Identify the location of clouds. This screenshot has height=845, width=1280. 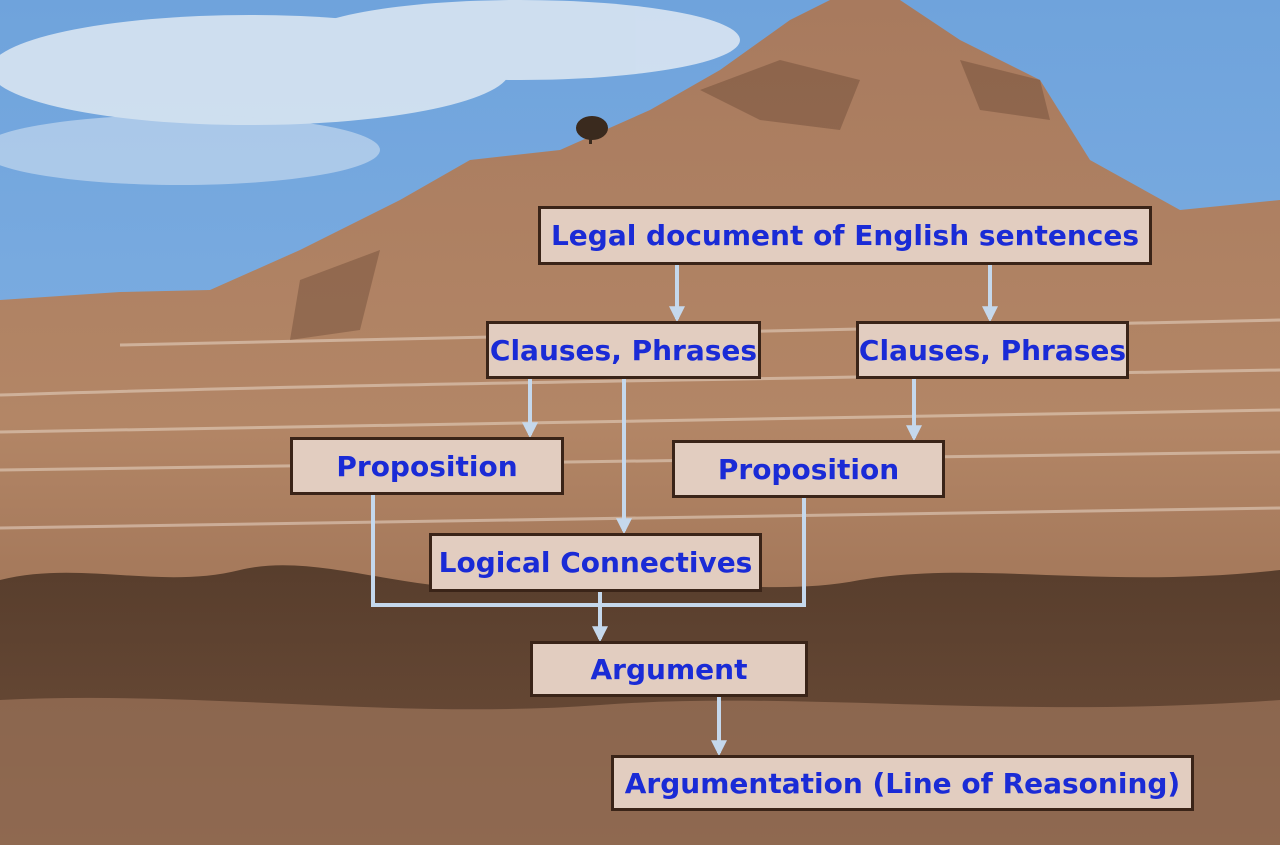
(370, 92).